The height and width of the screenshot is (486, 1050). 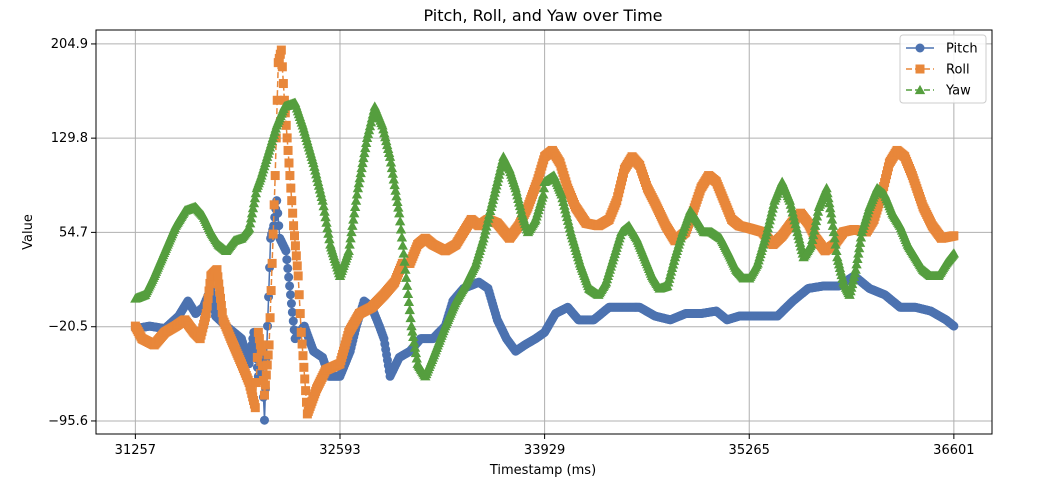 What do you see at coordinates (28, 232) in the screenshot?
I see `y-axis-title: Value` at bounding box center [28, 232].